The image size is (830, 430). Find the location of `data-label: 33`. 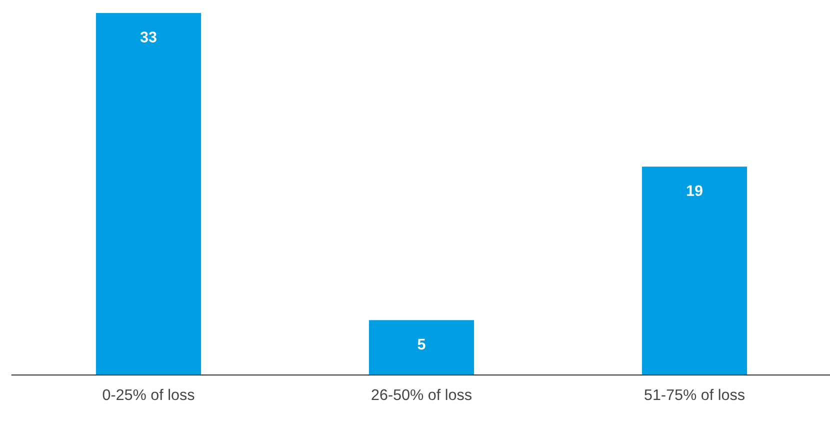

data-label: 33 is located at coordinates (148, 37).